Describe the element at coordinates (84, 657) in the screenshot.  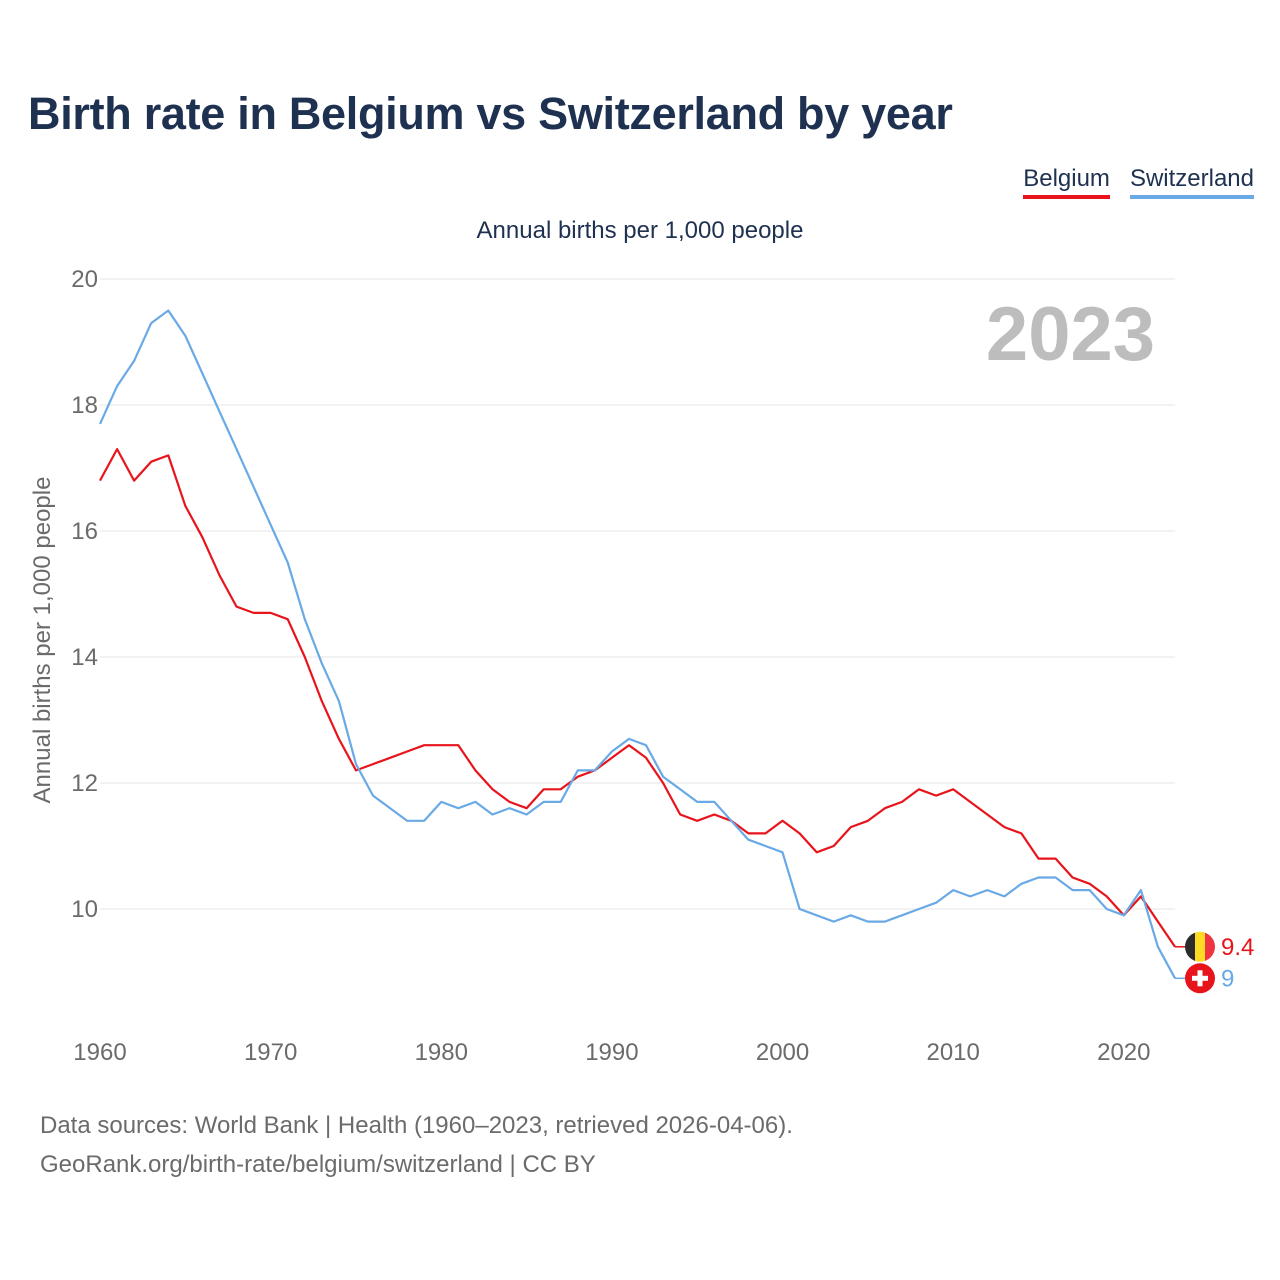
I see `y-tick-label: 14` at that location.